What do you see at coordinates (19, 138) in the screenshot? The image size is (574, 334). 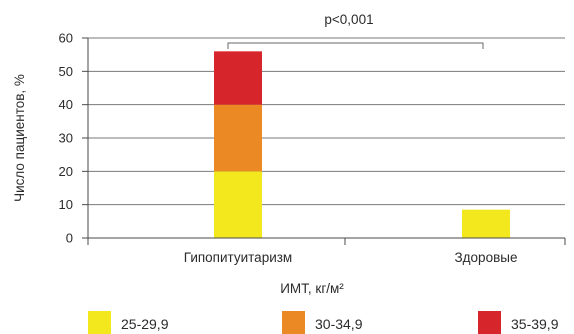 I see `y-axis-title: Число пациентов, %` at bounding box center [19, 138].